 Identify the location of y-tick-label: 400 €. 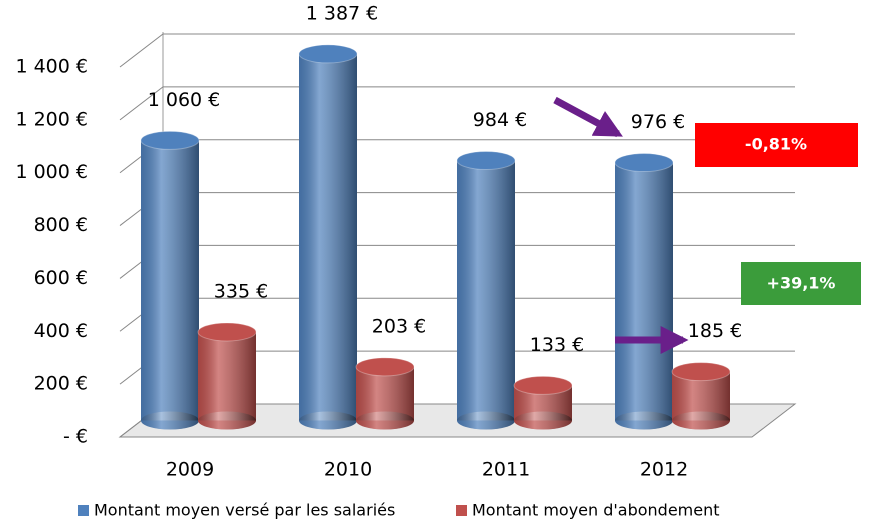
(61, 331).